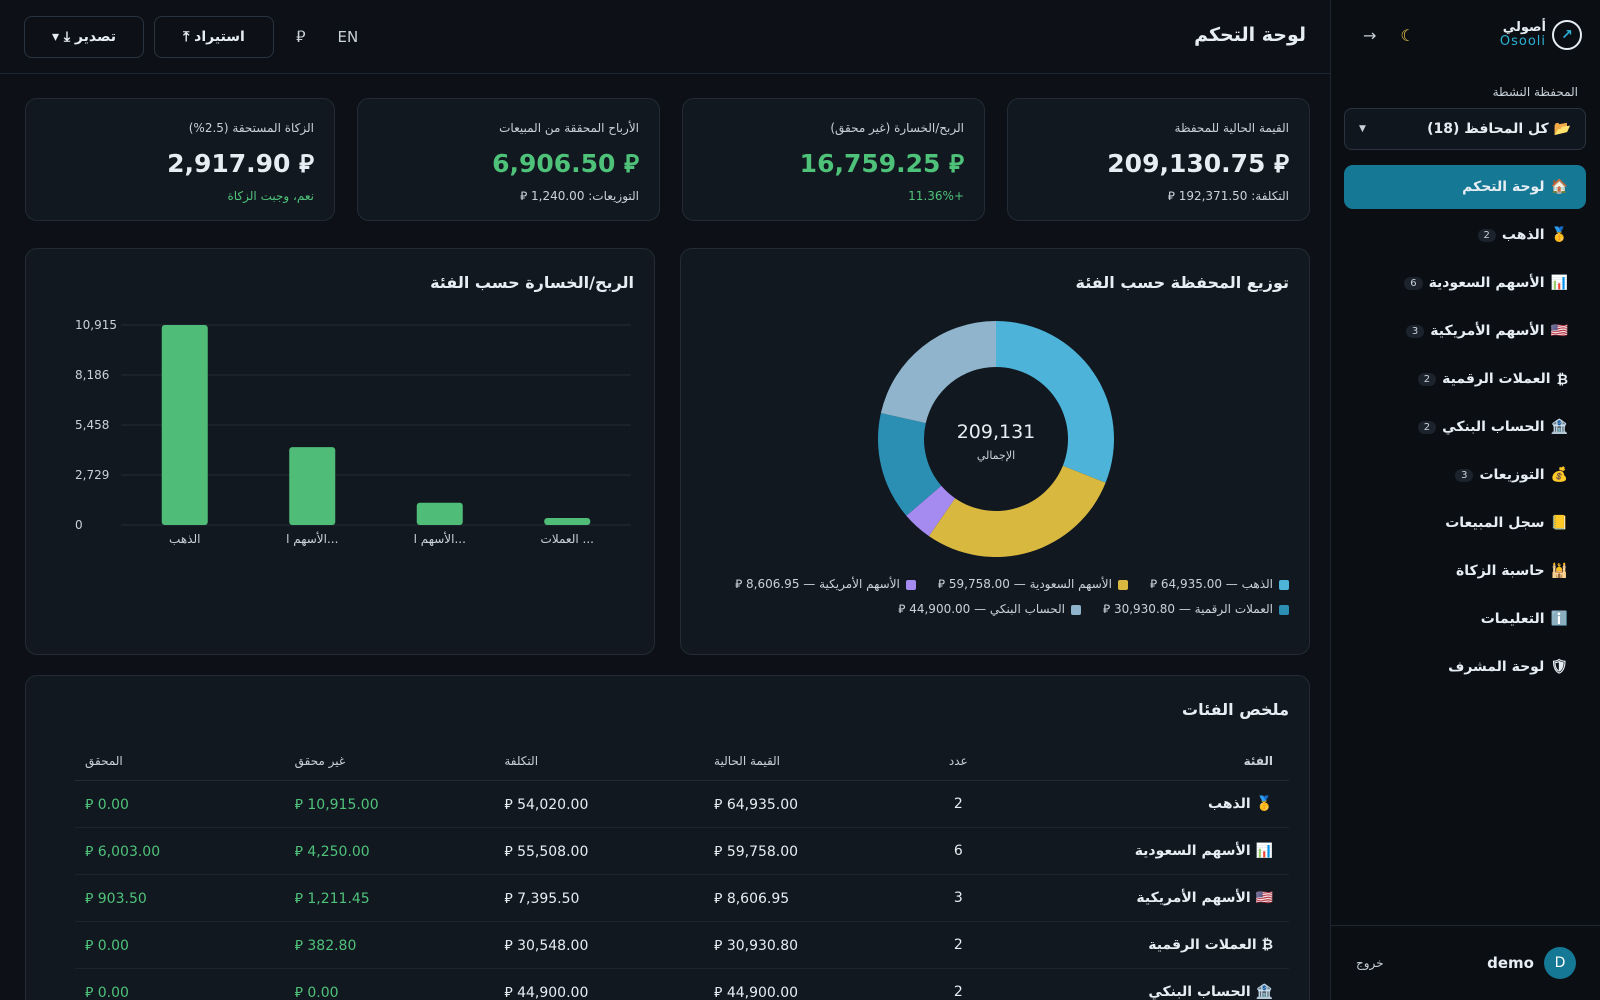  I want to click on legend-label: الذهب — 64,935.00 ⃁, so click(1211, 584).